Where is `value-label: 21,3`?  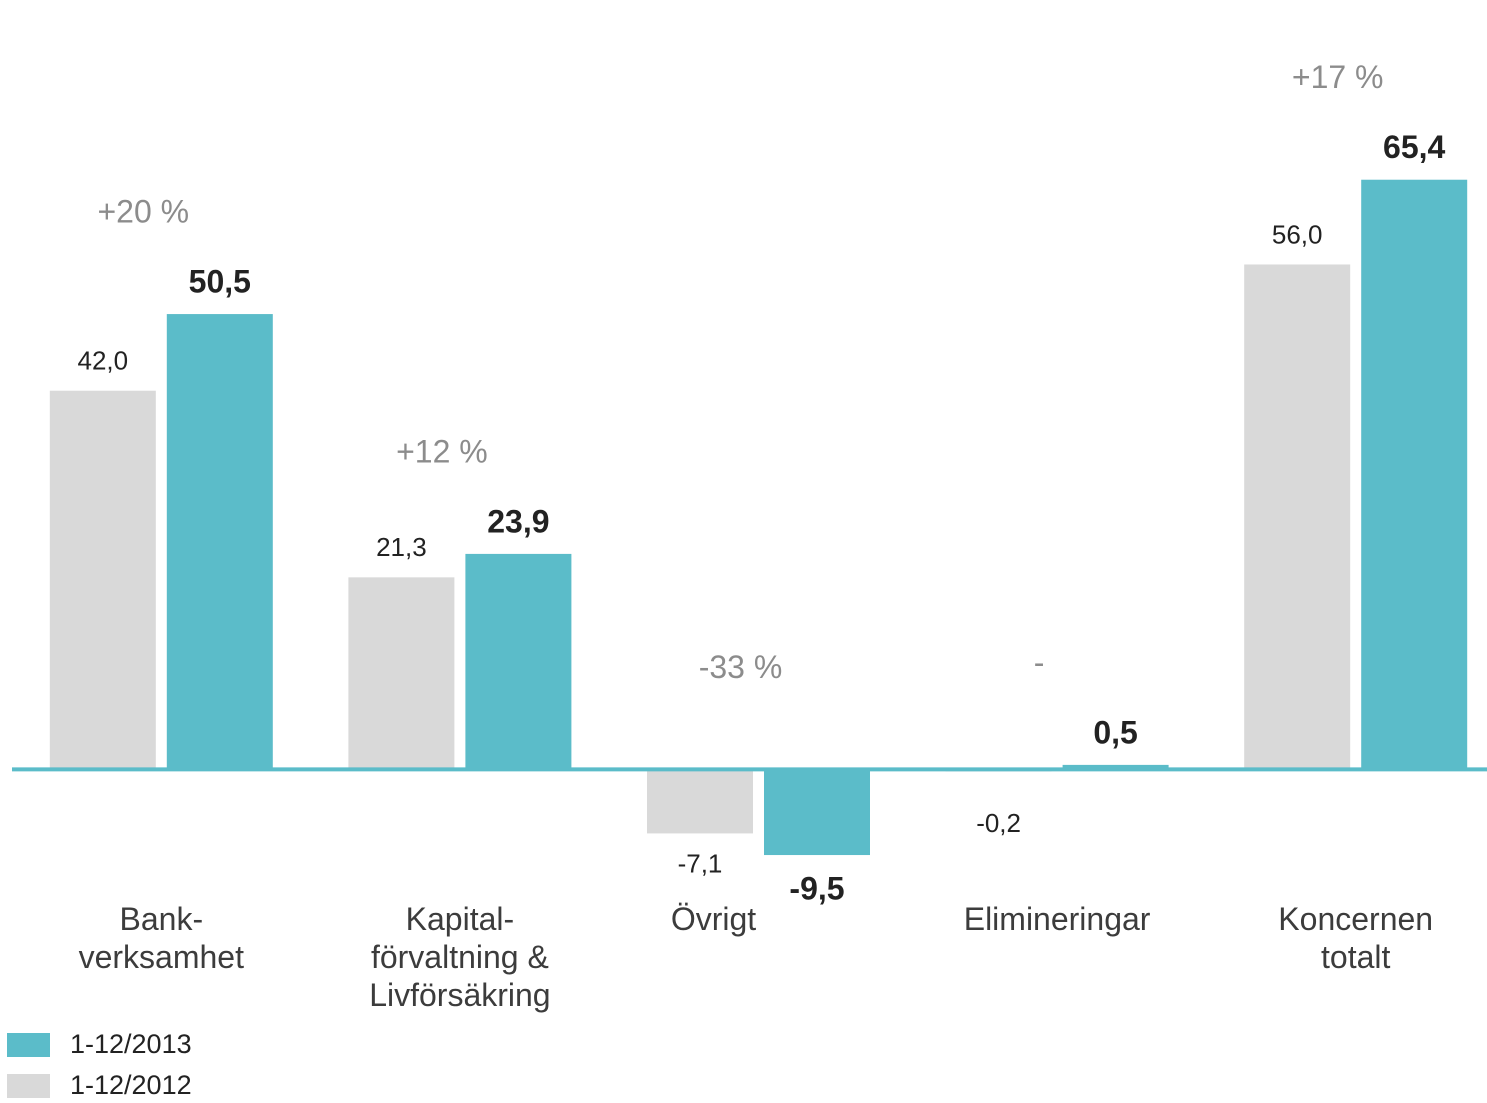
value-label: 21,3 is located at coordinates (401, 547).